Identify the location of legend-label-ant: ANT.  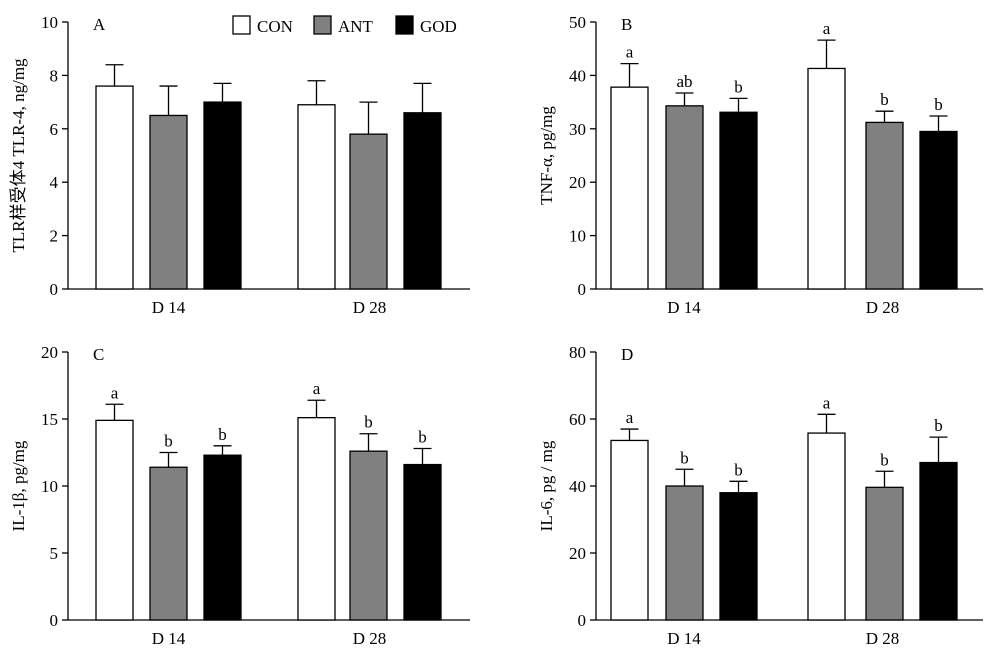
(356, 26).